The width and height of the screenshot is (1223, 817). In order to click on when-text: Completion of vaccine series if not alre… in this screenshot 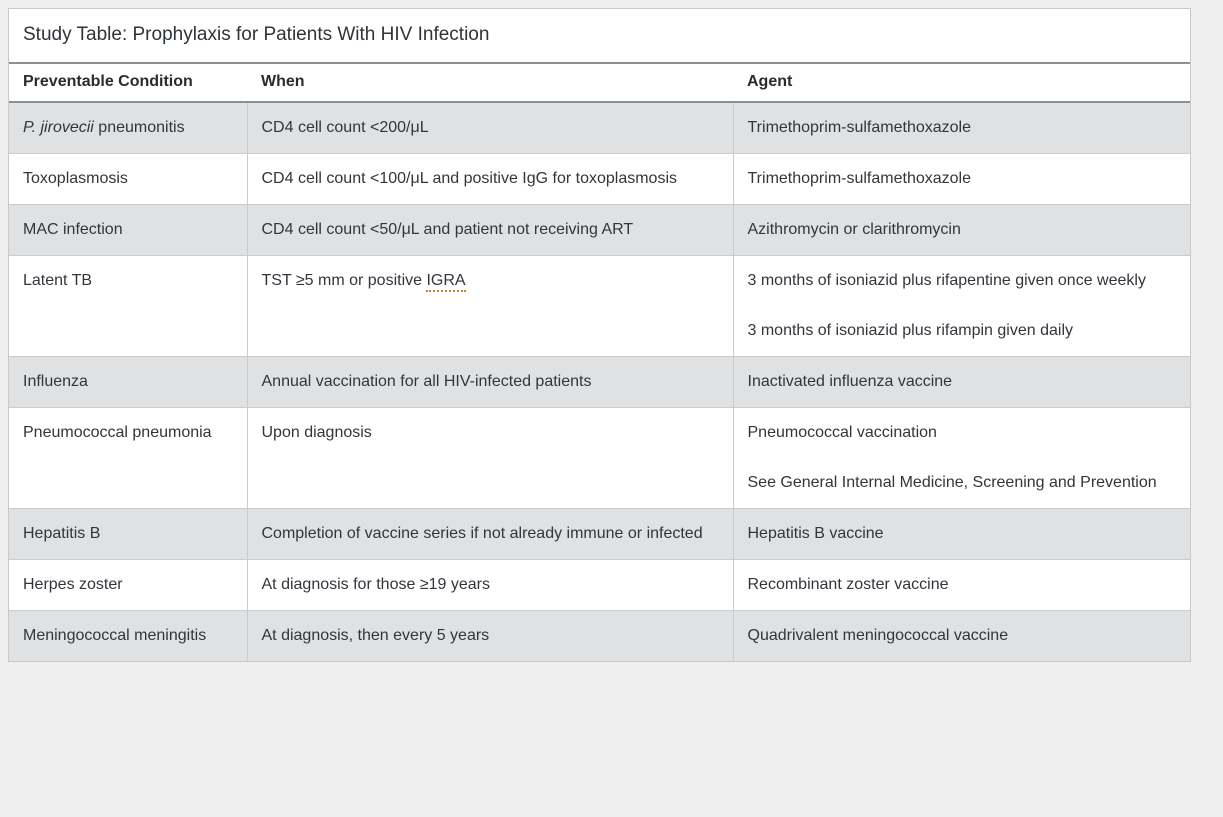, I will do `click(482, 533)`.